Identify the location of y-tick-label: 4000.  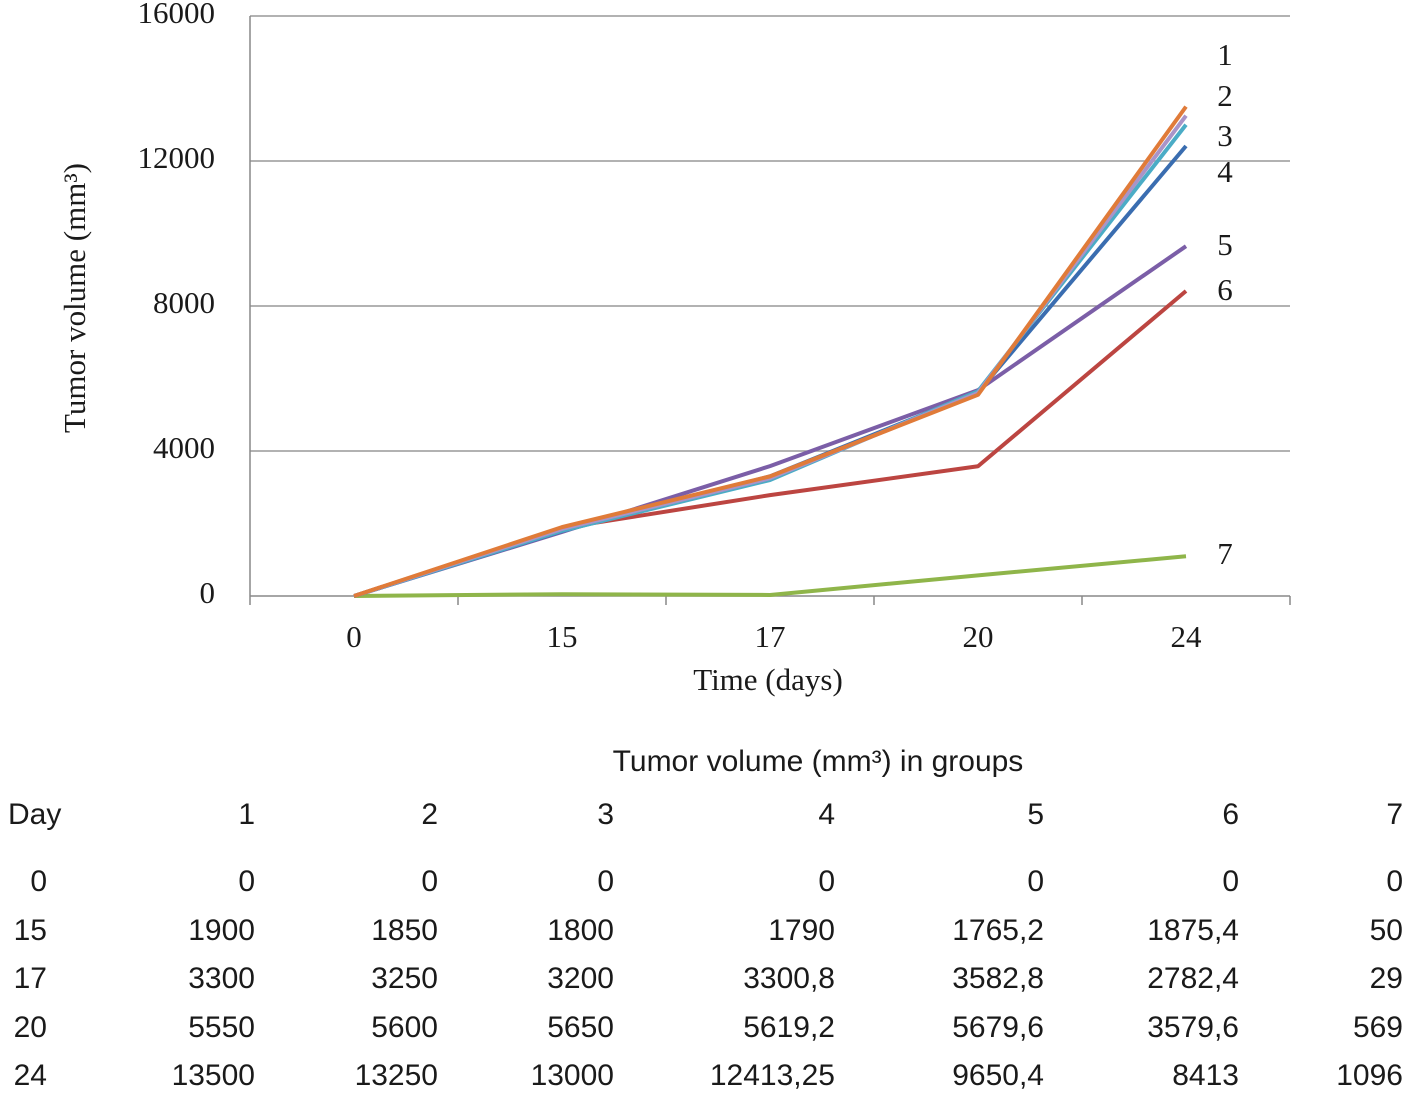
(184, 447).